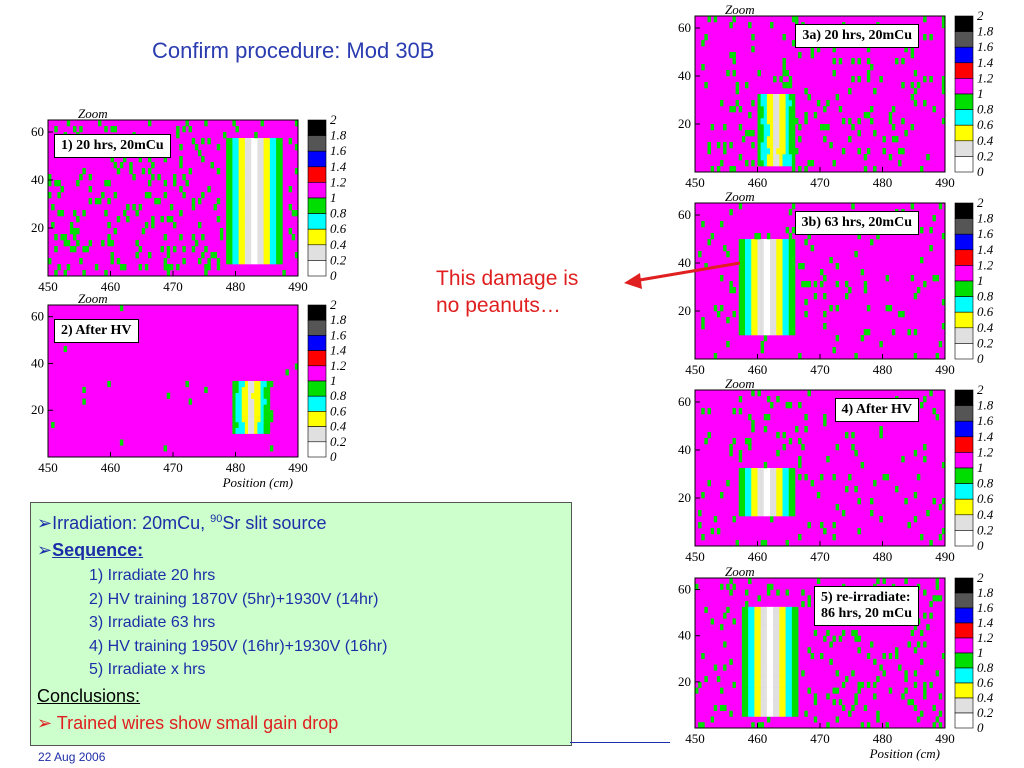 The image size is (1024, 768). Describe the element at coordinates (695, 369) in the screenshot. I see `x-tick-label: 450` at that location.